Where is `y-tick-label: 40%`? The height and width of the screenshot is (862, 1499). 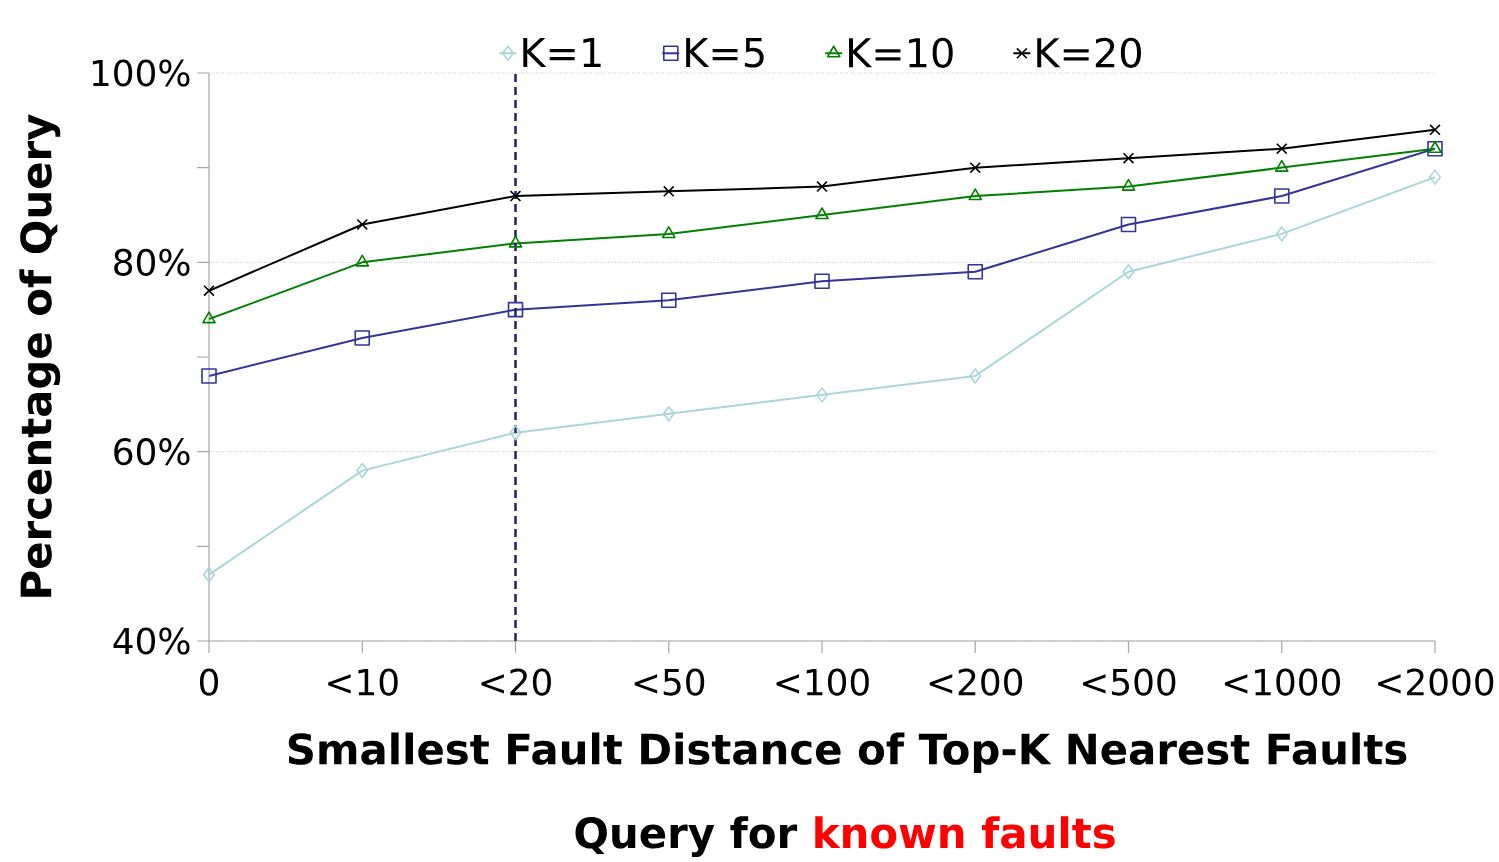
y-tick-label: 40% is located at coordinates (151, 641).